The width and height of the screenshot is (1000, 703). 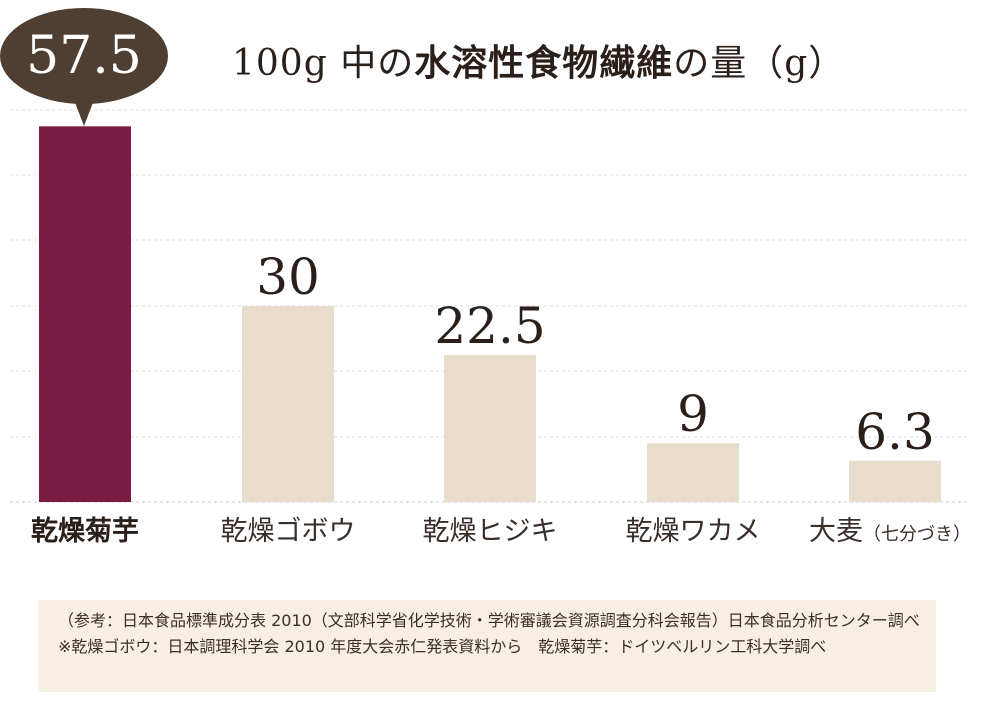 I want to click on value-label-4: 6.3, so click(x=895, y=432).